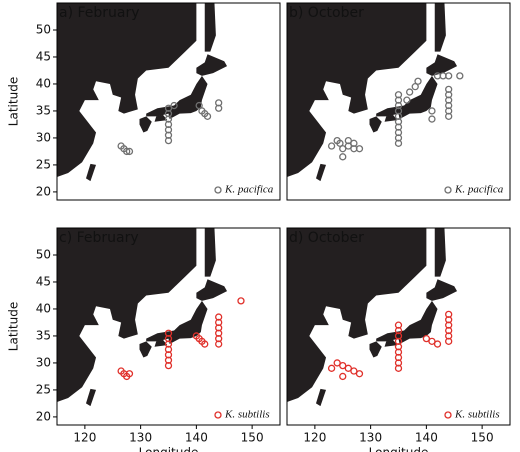 This screenshot has height=452, width=520. What do you see at coordinates (326, 13) in the screenshot?
I see `panel-title: b) October` at bounding box center [326, 13].